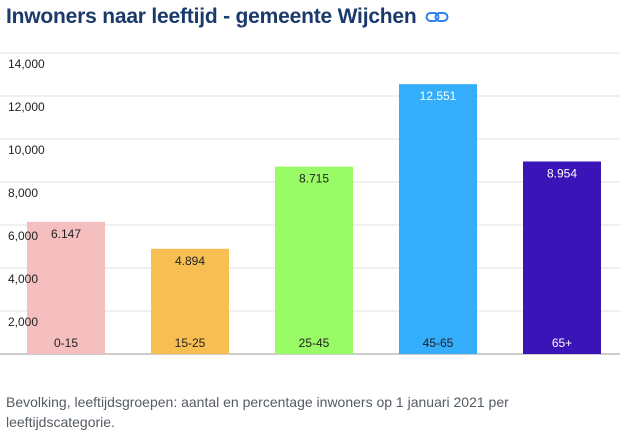 The height and width of the screenshot is (438, 629). What do you see at coordinates (190, 343) in the screenshot?
I see `x-category-label: 15-25` at bounding box center [190, 343].